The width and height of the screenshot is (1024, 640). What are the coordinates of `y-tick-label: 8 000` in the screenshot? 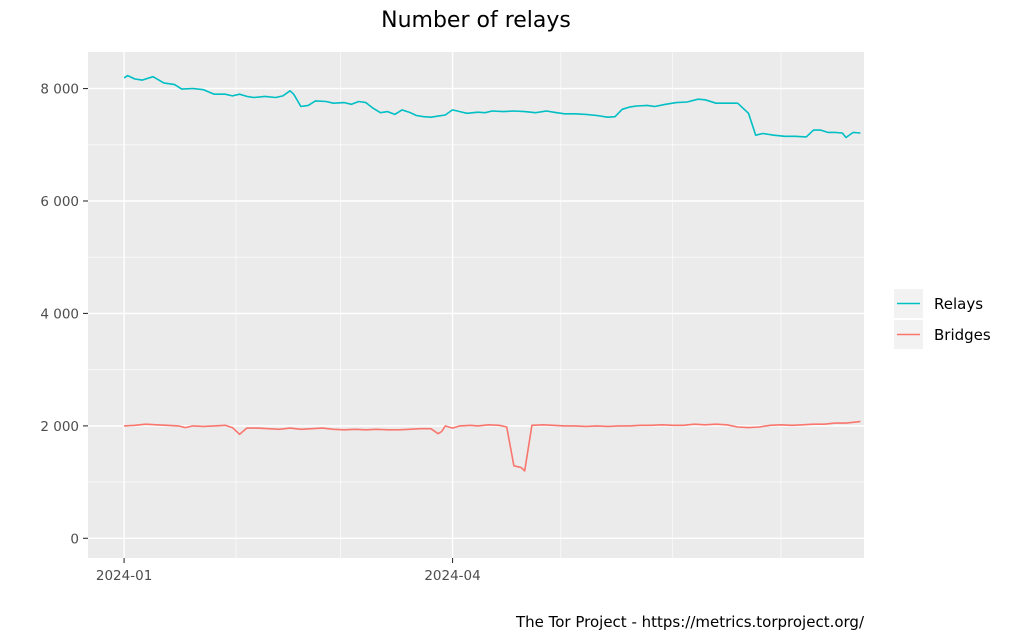 It's located at (59, 90).